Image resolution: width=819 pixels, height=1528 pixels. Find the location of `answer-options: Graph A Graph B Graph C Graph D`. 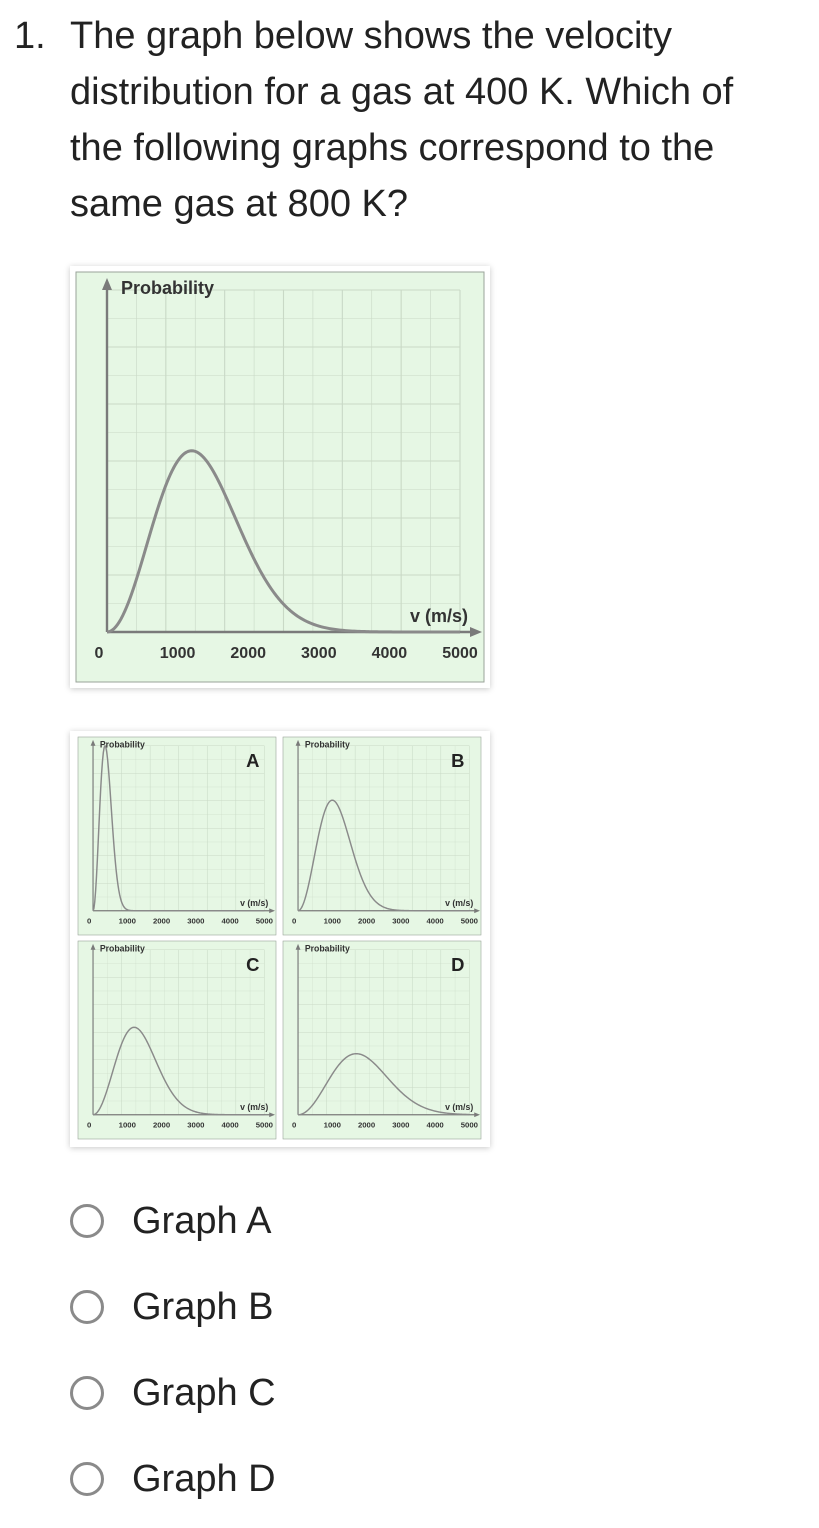

answer-options: Graph A Graph B Graph C Graph D is located at coordinates (173, 1350).